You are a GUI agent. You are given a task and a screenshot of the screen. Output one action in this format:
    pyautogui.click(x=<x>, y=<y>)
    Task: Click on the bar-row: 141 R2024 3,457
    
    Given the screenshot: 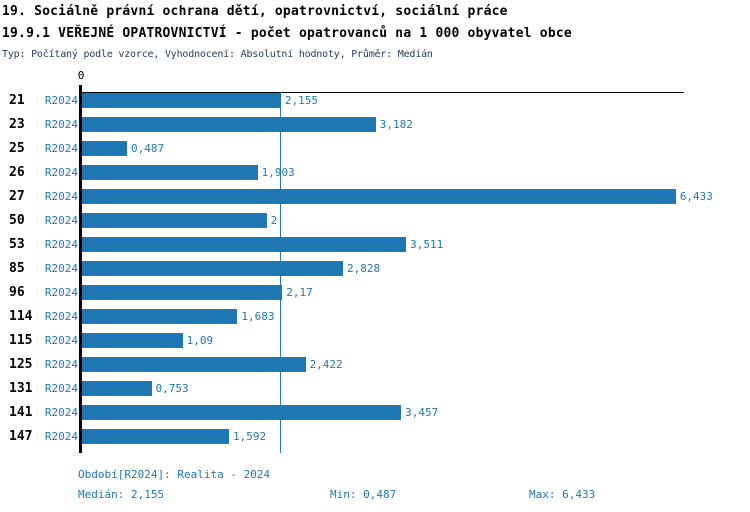 What is the action you would take?
    pyautogui.click(x=375, y=416)
    